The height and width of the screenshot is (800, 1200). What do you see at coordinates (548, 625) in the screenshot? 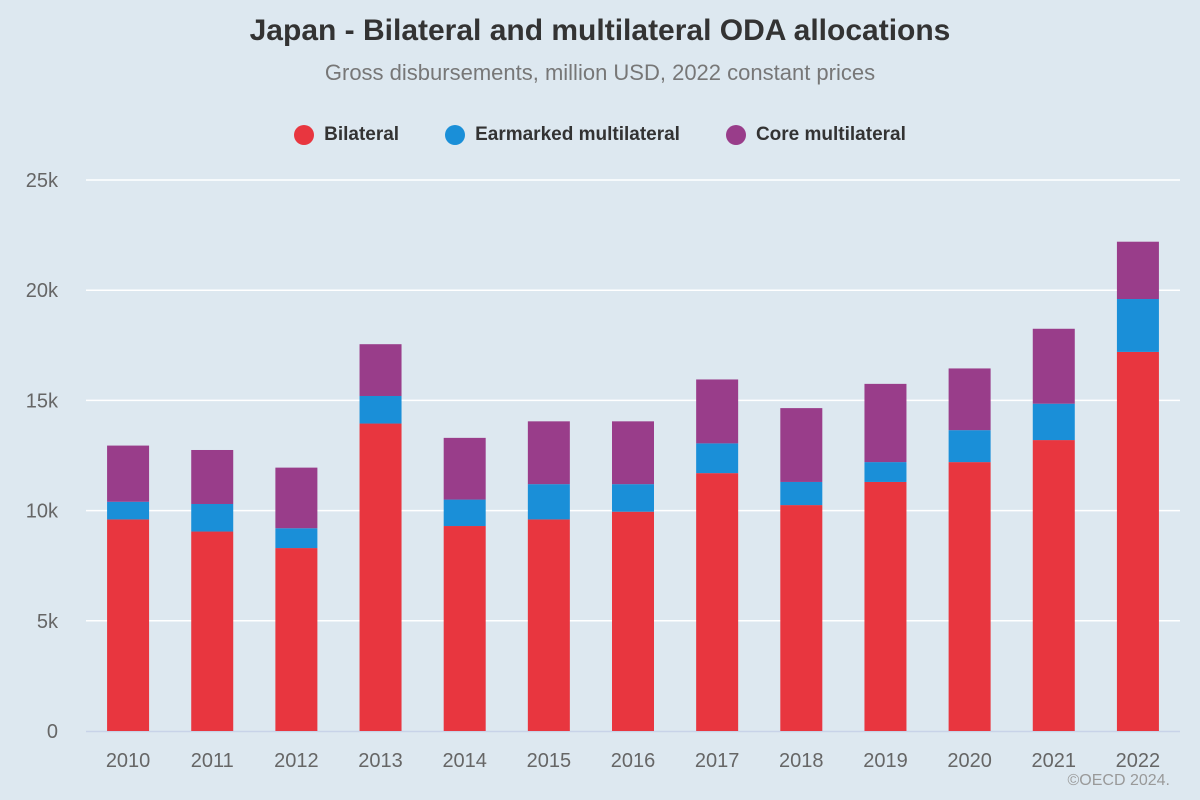
I see `bar-bilateral-2015` at bounding box center [548, 625].